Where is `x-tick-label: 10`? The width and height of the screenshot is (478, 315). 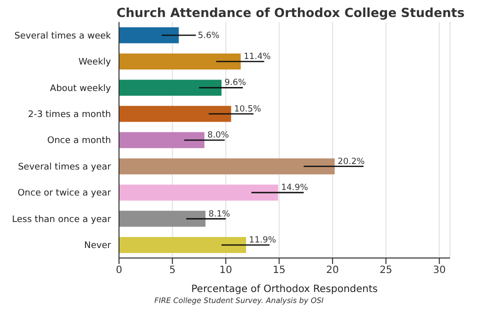
x-tick-label: 10 is located at coordinates (225, 270).